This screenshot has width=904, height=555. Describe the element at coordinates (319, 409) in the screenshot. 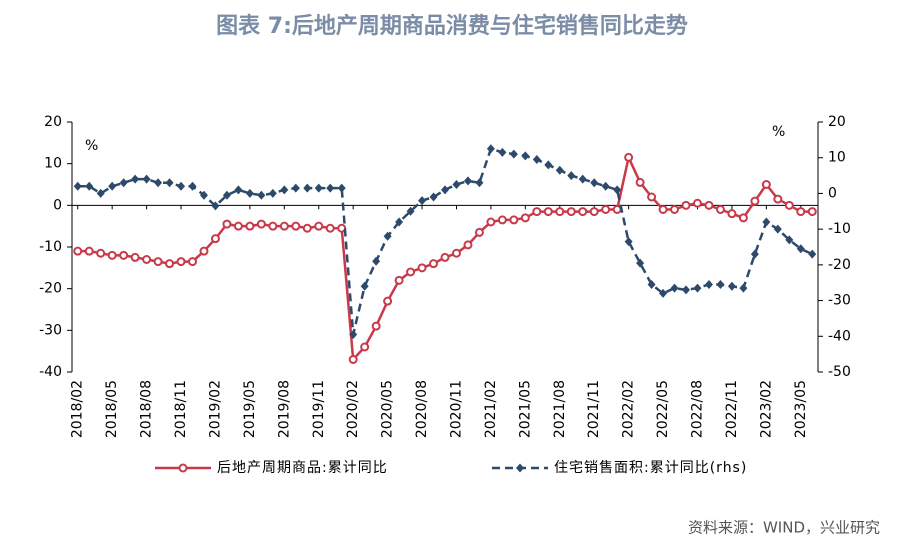

I see `x-tick-label: 2019/11` at that location.